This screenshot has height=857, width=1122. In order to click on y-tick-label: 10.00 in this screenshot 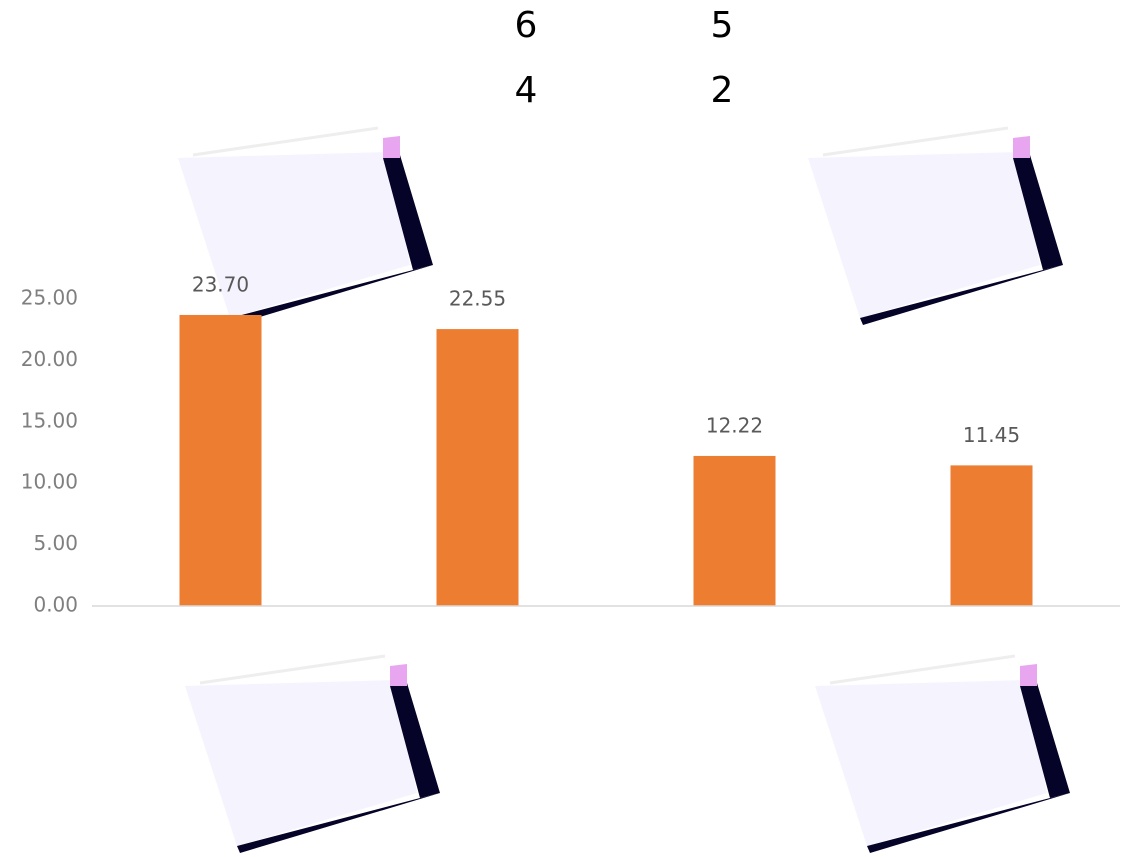, I will do `click(49, 482)`.